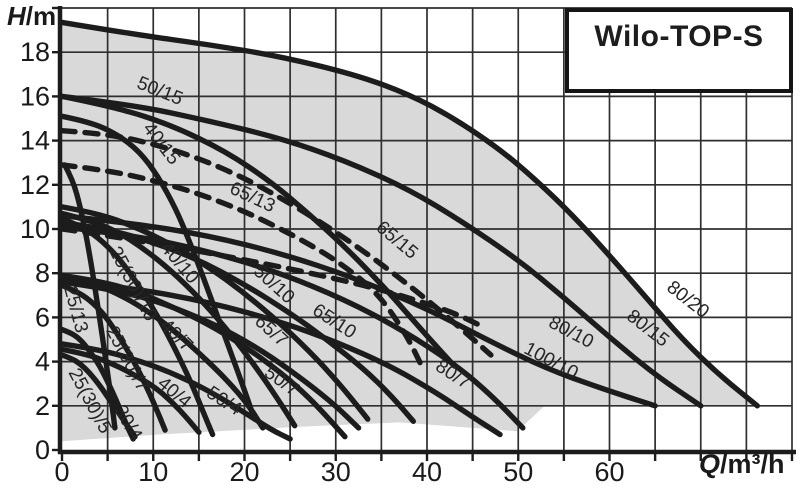 The height and width of the screenshot is (488, 800). What do you see at coordinates (41, 16) in the screenshot?
I see `y-axis-unit: /m` at bounding box center [41, 16].